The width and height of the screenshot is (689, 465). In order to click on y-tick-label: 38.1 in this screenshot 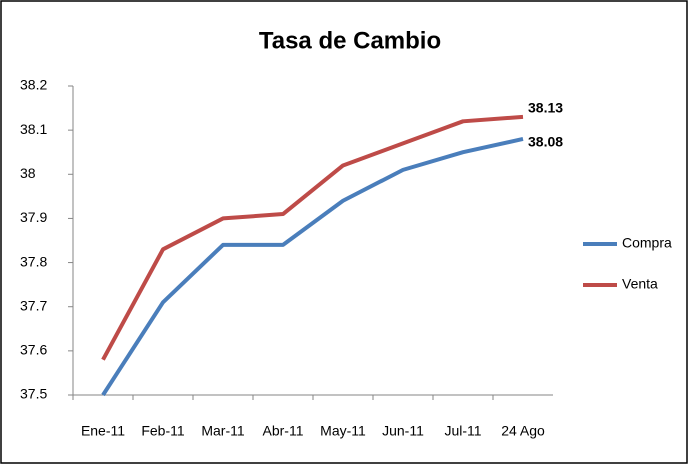, I will do `click(33, 129)`.